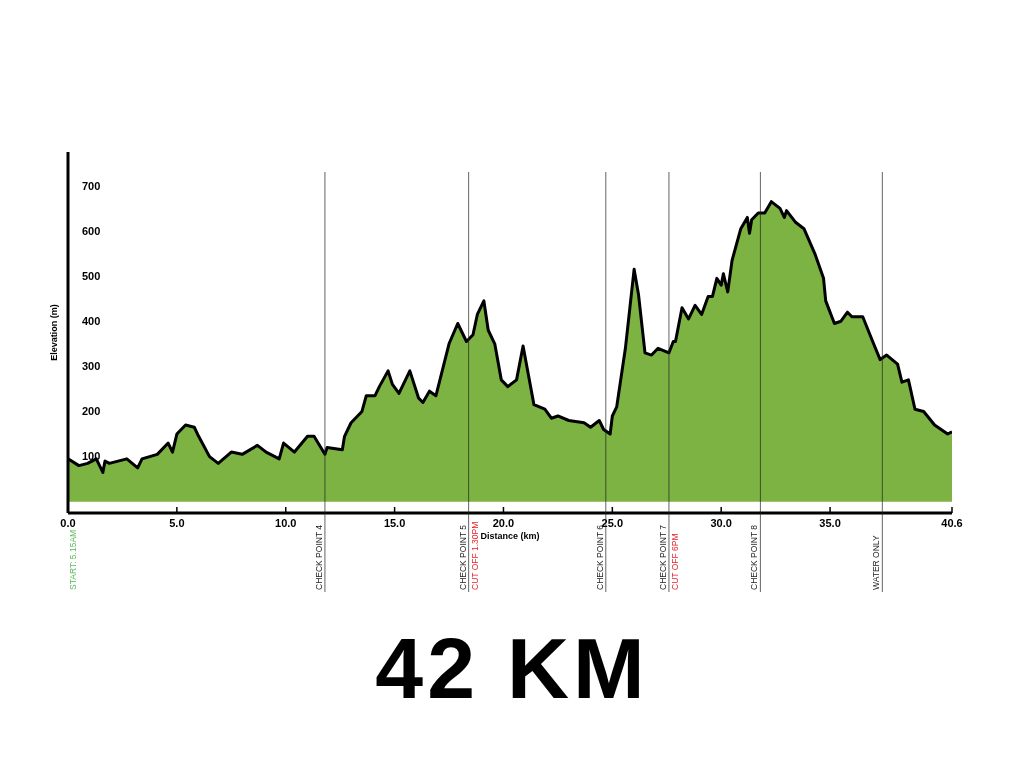 The width and height of the screenshot is (1024, 768). What do you see at coordinates (662, 557) in the screenshot?
I see `ref-line-label: CHECK POINT 7` at bounding box center [662, 557].